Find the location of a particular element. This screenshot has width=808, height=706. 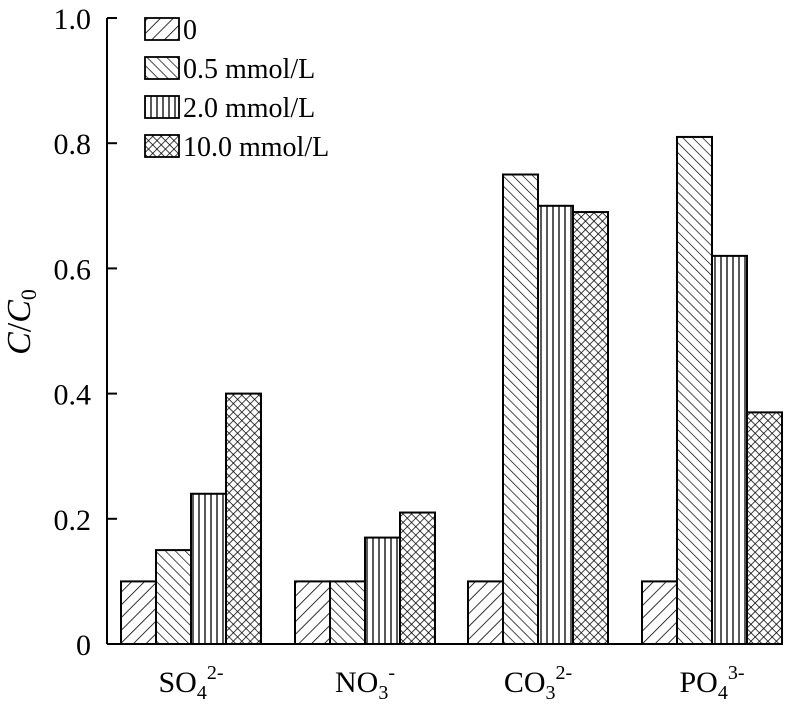

y-tick-label: 1.0 is located at coordinates (73, 19).